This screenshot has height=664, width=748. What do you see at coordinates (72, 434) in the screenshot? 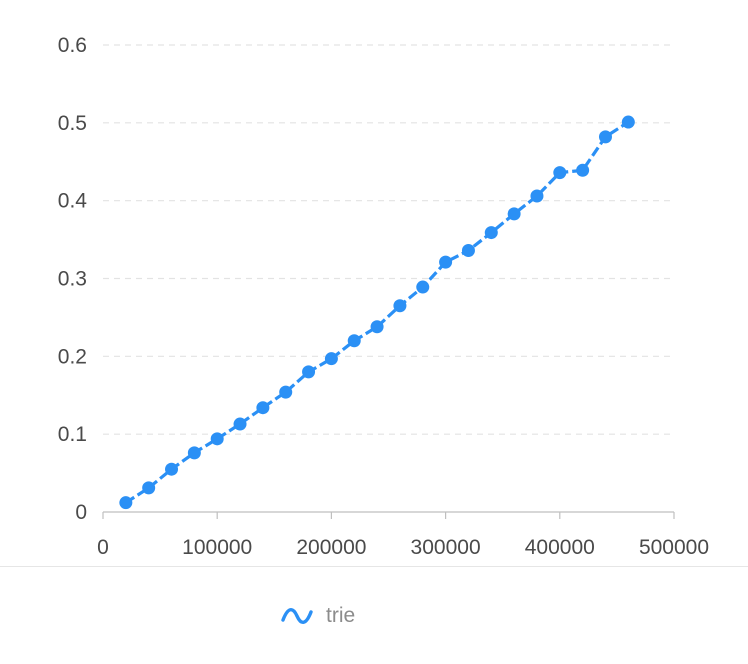
I see `y-tick-label: 0.1` at bounding box center [72, 434].